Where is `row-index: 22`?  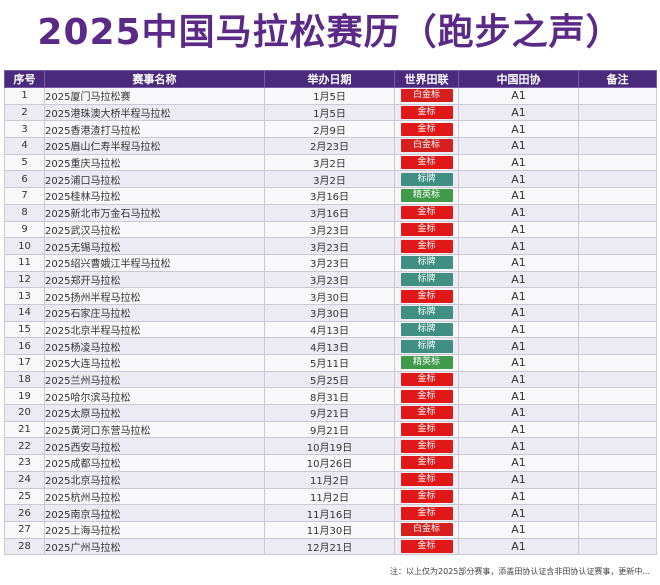
row-index: 22 is located at coordinates (24, 446).